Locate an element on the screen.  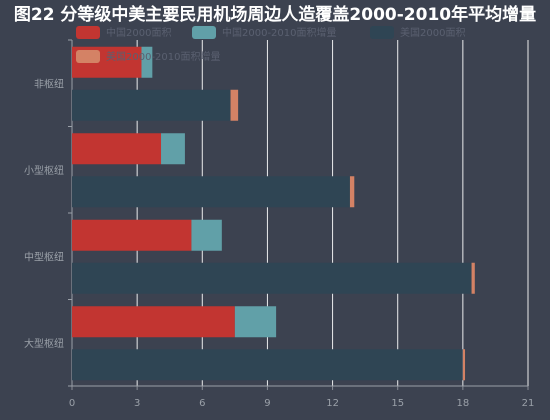
x-tick-label: 9 is located at coordinates (267, 403).